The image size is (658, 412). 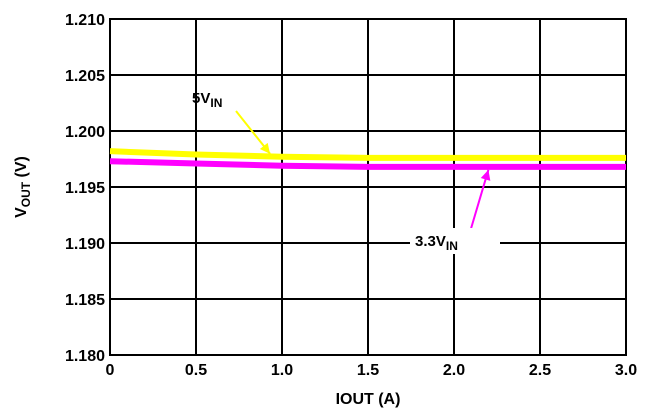 What do you see at coordinates (367, 164) in the screenshot?
I see `series-line-3v3in` at bounding box center [367, 164].